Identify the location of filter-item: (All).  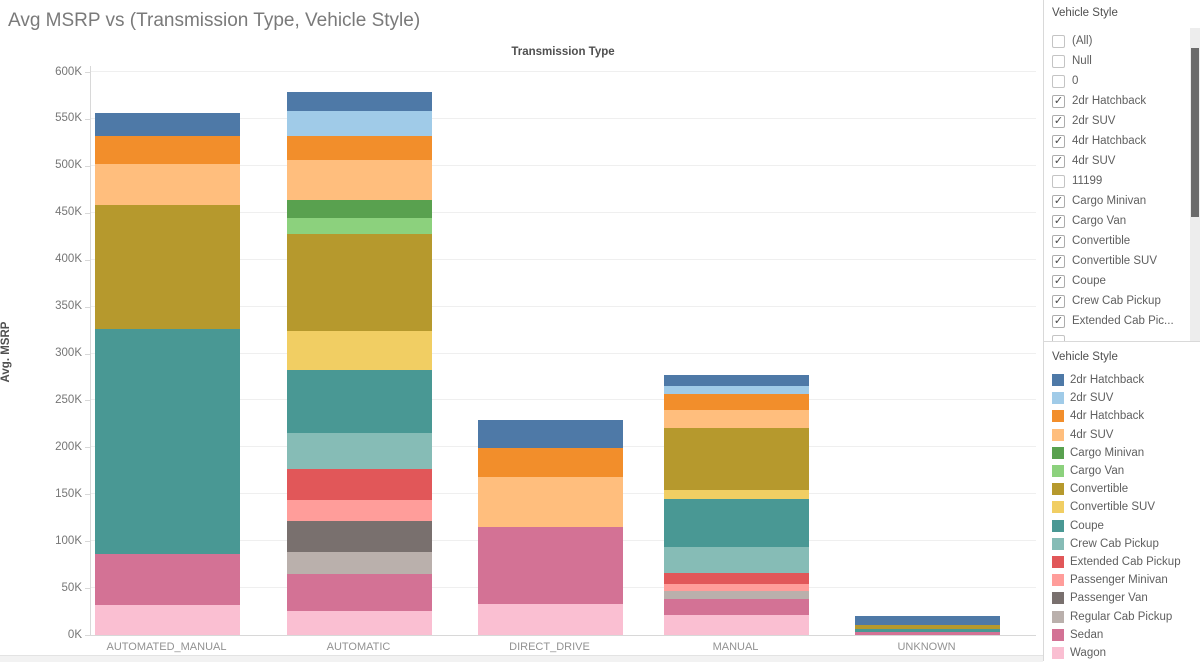
(1072, 41).